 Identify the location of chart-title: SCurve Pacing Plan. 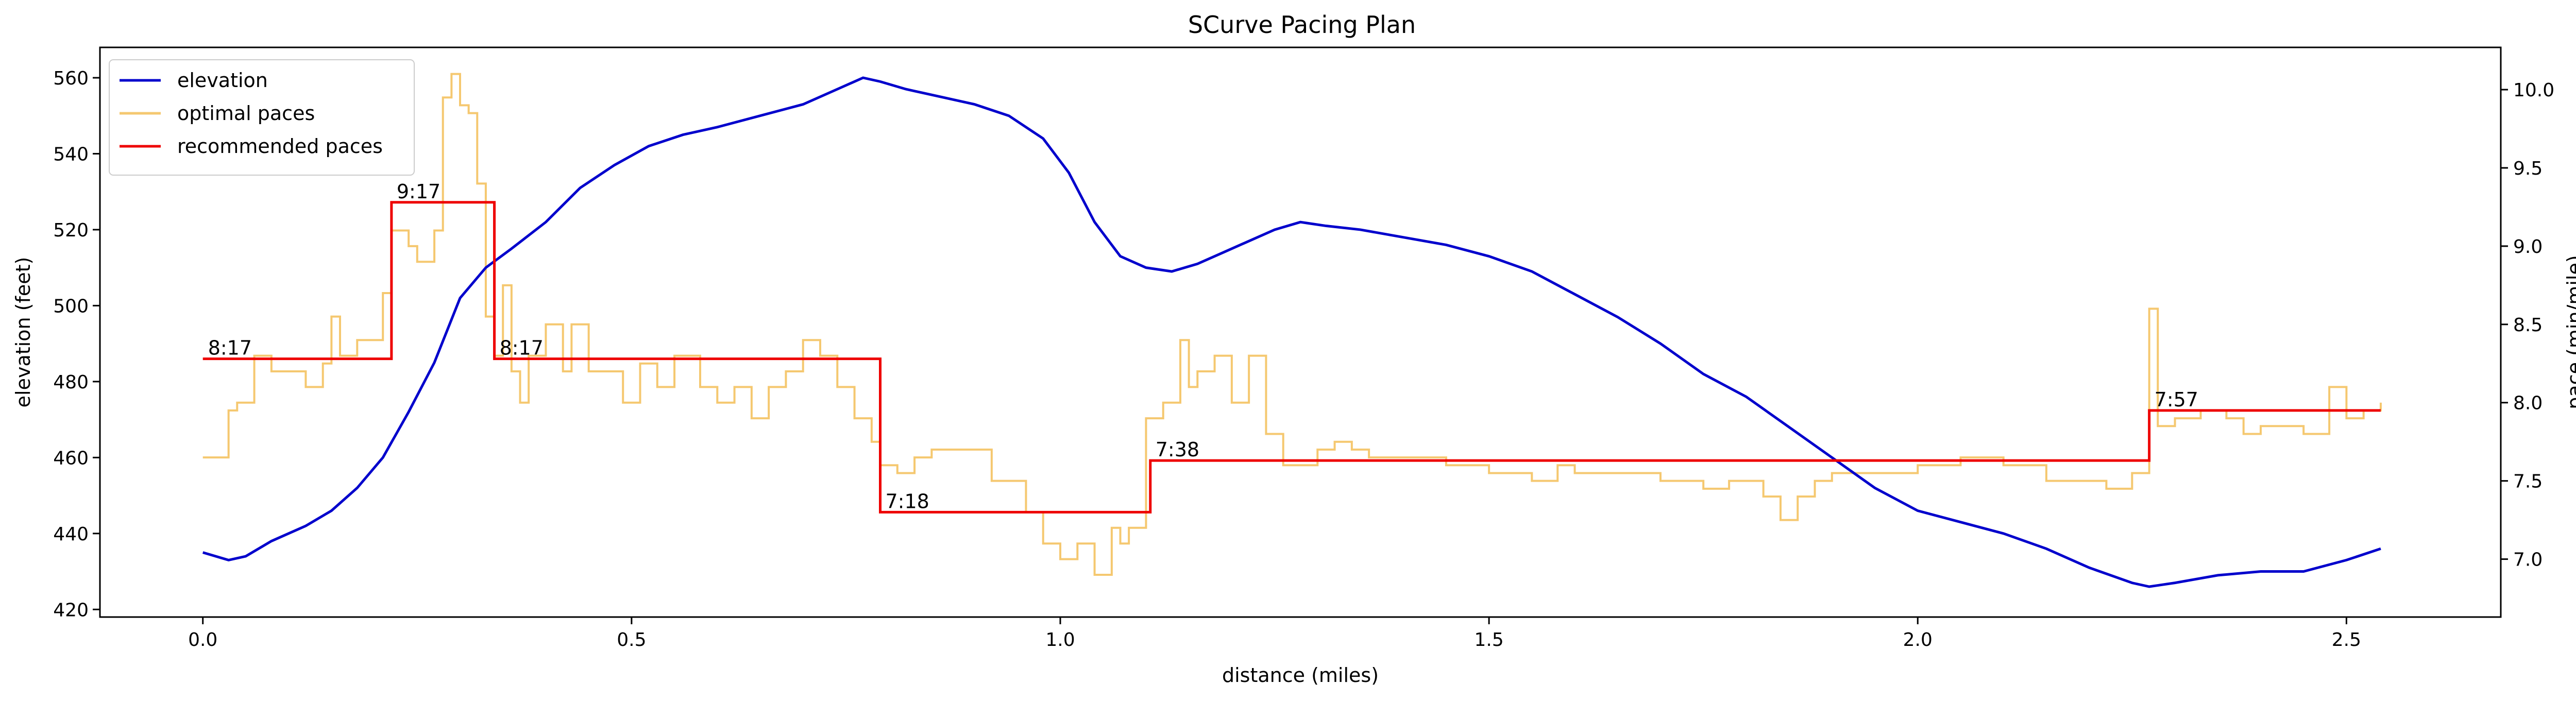
(1302, 25).